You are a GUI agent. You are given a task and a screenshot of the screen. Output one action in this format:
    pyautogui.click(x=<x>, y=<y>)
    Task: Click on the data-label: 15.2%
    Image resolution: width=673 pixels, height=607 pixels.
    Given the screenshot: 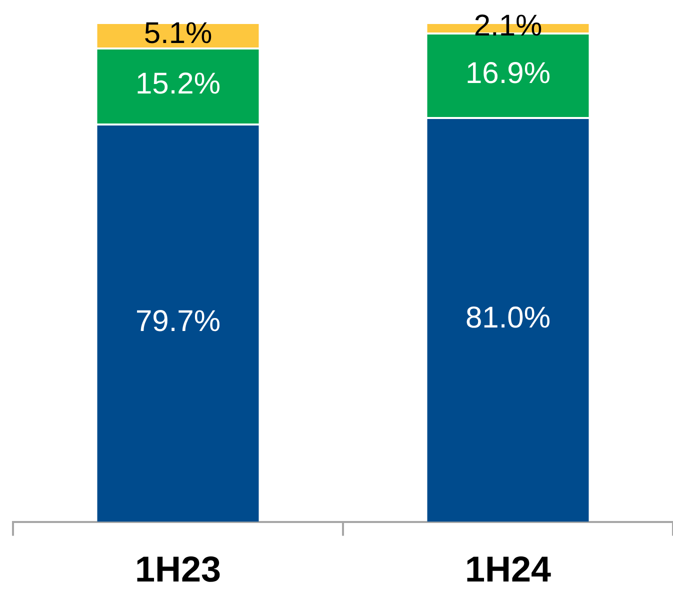 What is the action you would take?
    pyautogui.click(x=178, y=84)
    